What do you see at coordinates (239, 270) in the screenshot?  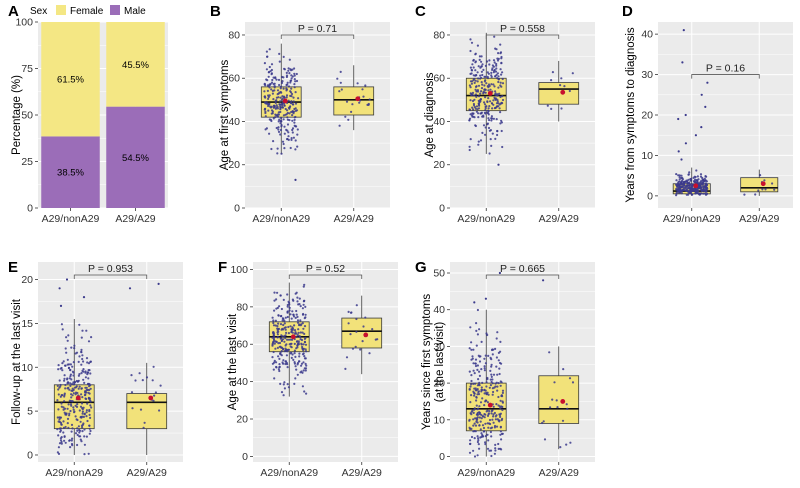 I see `y-tick-label: 100` at bounding box center [239, 270].